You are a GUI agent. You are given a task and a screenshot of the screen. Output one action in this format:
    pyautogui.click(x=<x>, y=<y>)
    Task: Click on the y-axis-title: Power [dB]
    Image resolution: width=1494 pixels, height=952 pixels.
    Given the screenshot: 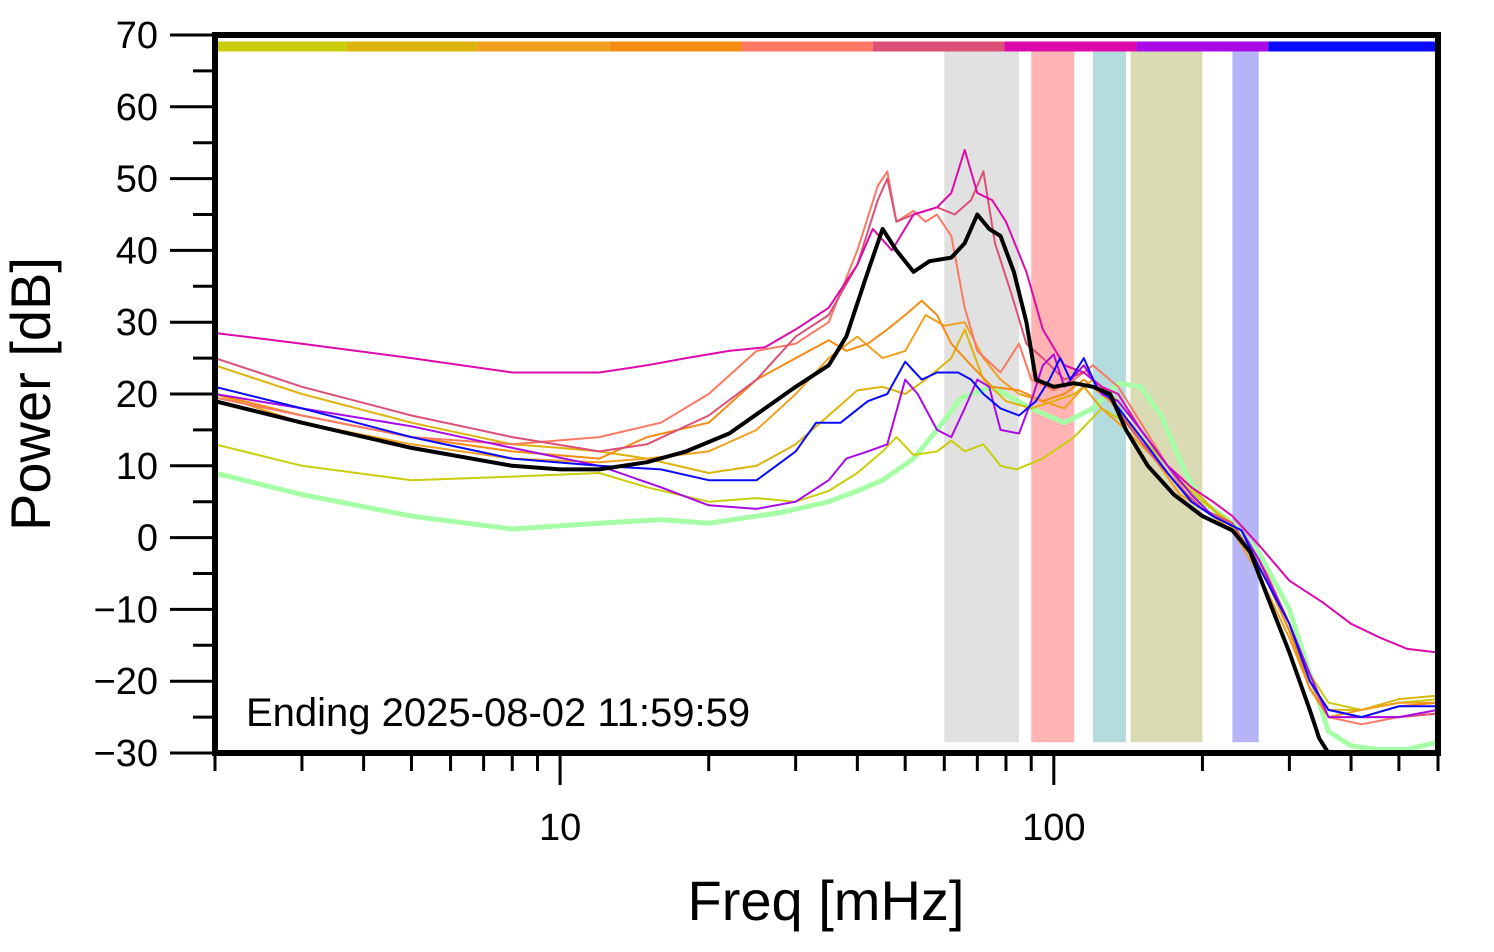 What is the action you would take?
    pyautogui.click(x=31, y=394)
    